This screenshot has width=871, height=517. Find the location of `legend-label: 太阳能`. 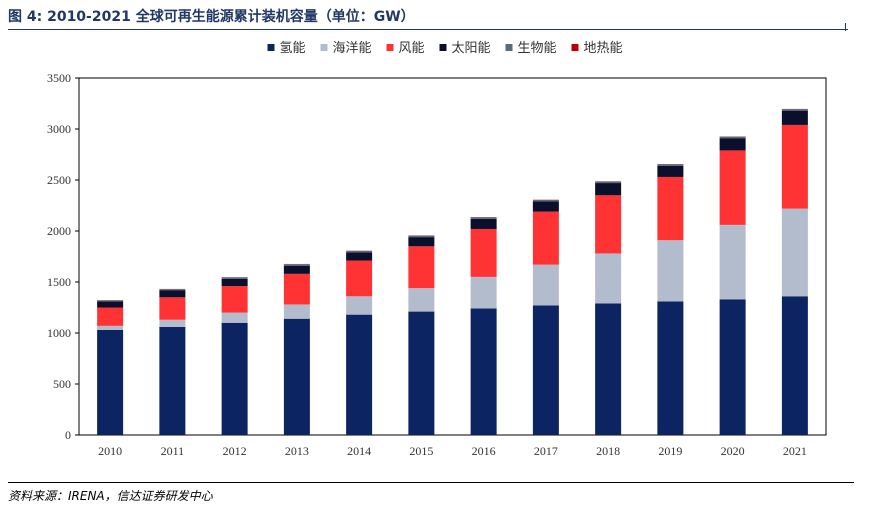

legend-label: 太阳能 is located at coordinates (471, 48).